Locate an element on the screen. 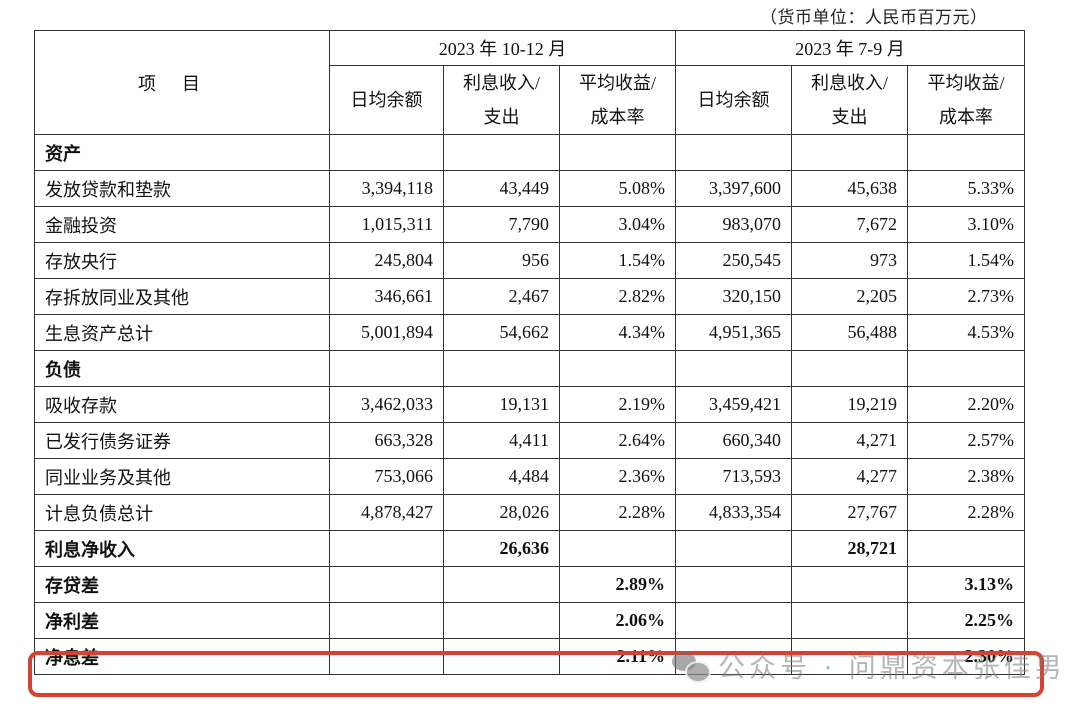 This screenshot has width=1080, height=709. row-label: 吸收存款 is located at coordinates (182, 404).